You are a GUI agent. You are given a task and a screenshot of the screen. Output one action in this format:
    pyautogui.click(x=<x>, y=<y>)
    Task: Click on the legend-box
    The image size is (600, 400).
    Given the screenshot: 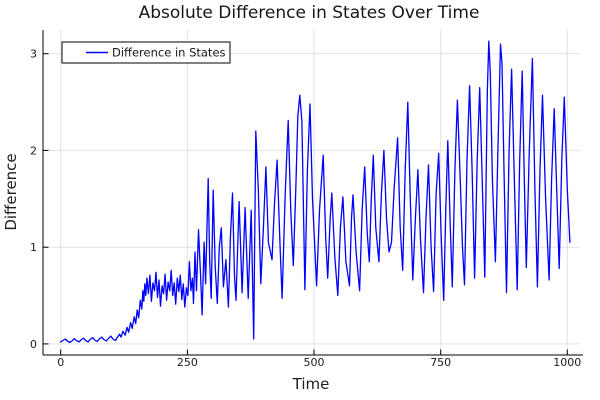 What is the action you would take?
    pyautogui.click(x=146, y=52)
    